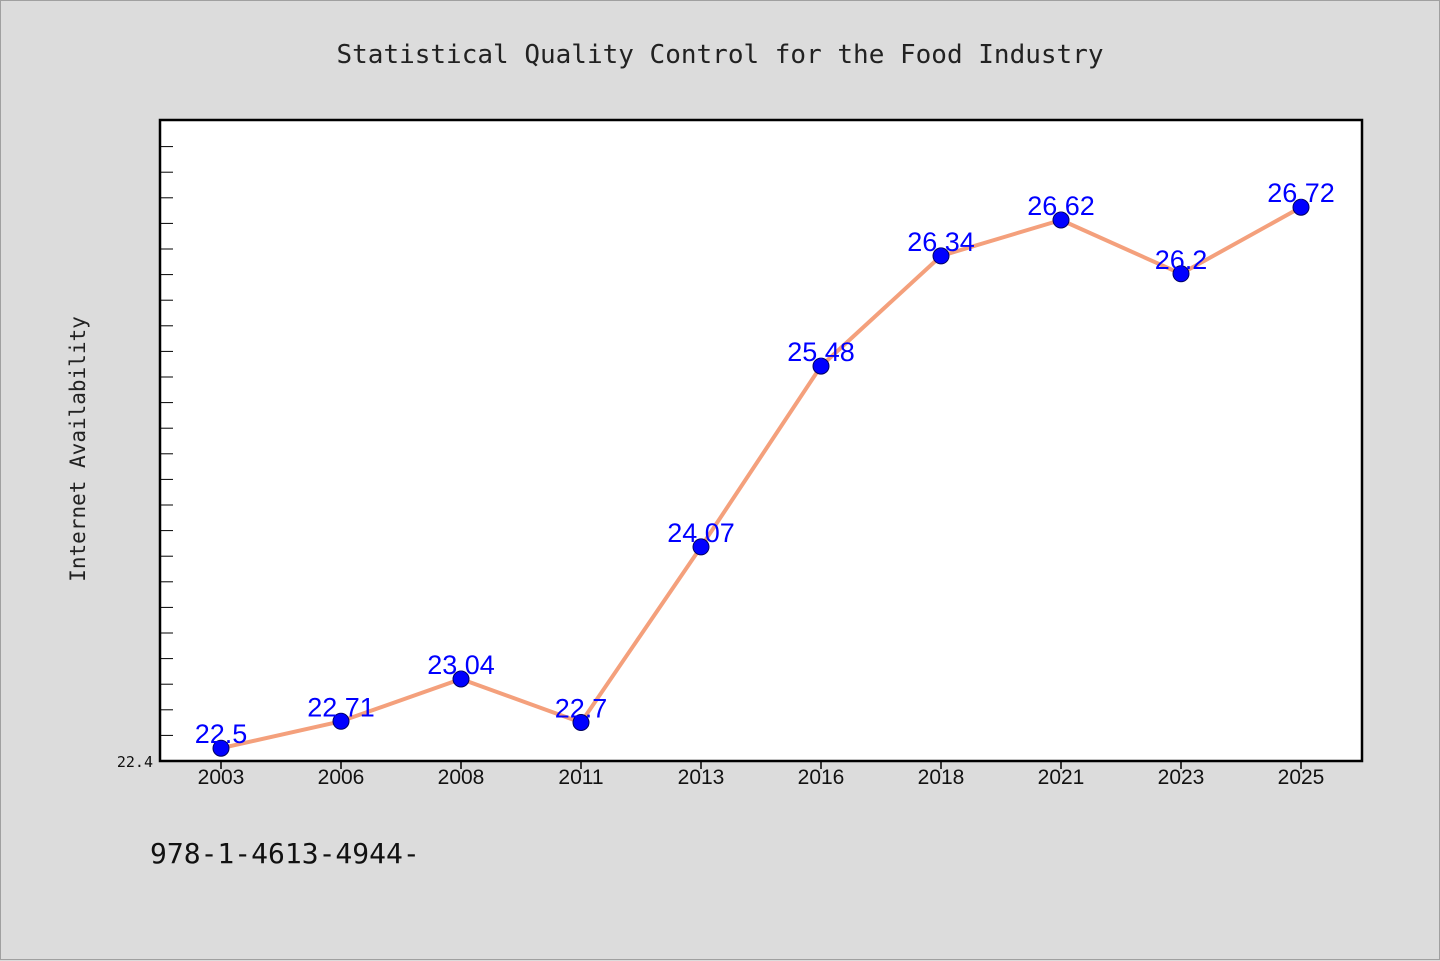 The image size is (1440, 961). What do you see at coordinates (341, 707) in the screenshot?
I see `data-label: 22.71` at bounding box center [341, 707].